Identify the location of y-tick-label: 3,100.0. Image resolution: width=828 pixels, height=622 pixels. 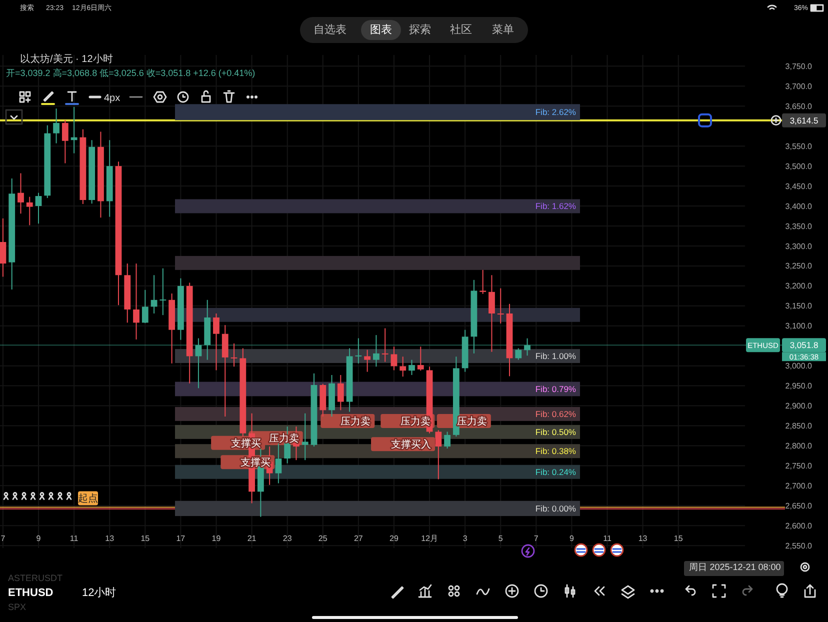
(799, 326).